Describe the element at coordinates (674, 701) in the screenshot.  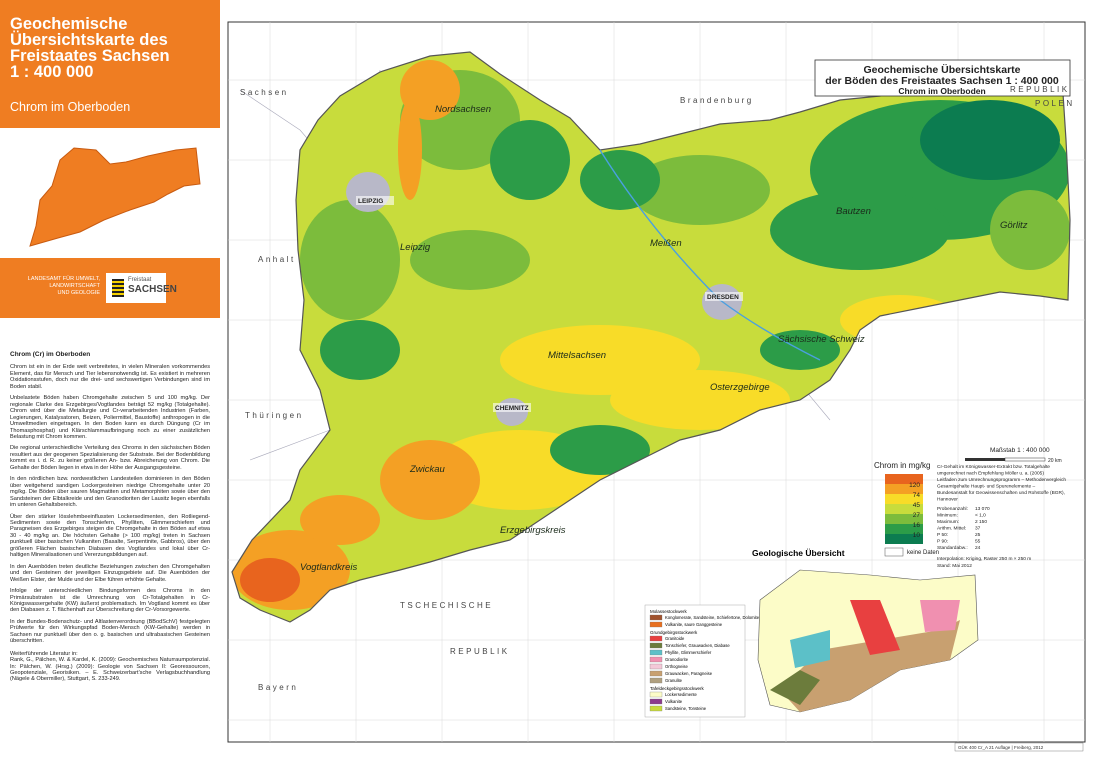
I see `geology-item: Vulkanite` at that location.